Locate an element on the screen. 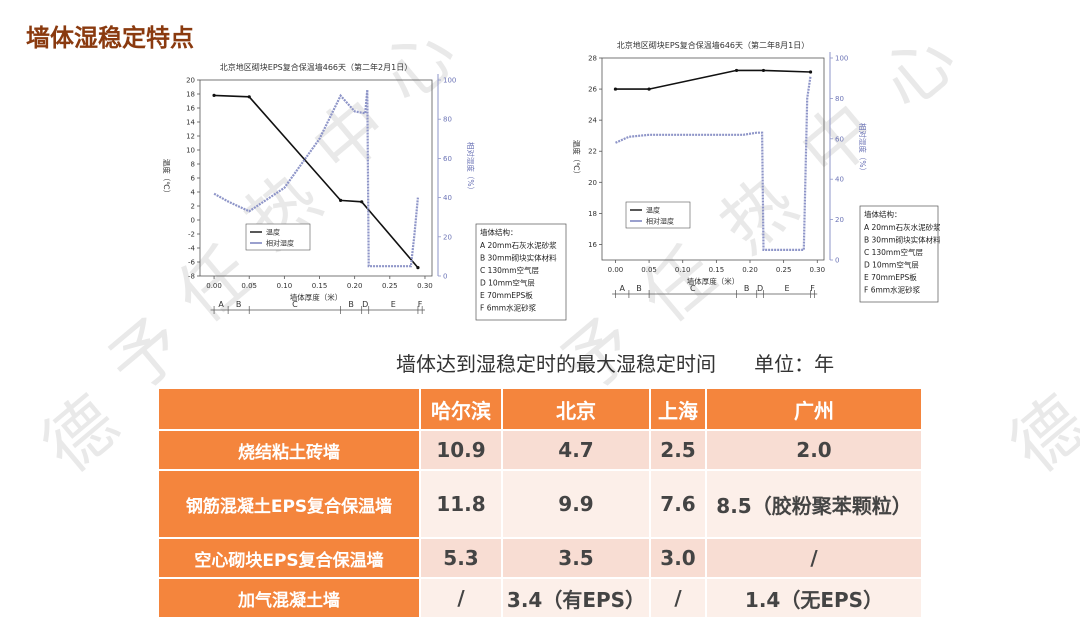 This screenshot has height=619, width=1080. table-row: 空心砌块EPS复合保温墙 5.3 3.5 3.0 / is located at coordinates (540, 558).